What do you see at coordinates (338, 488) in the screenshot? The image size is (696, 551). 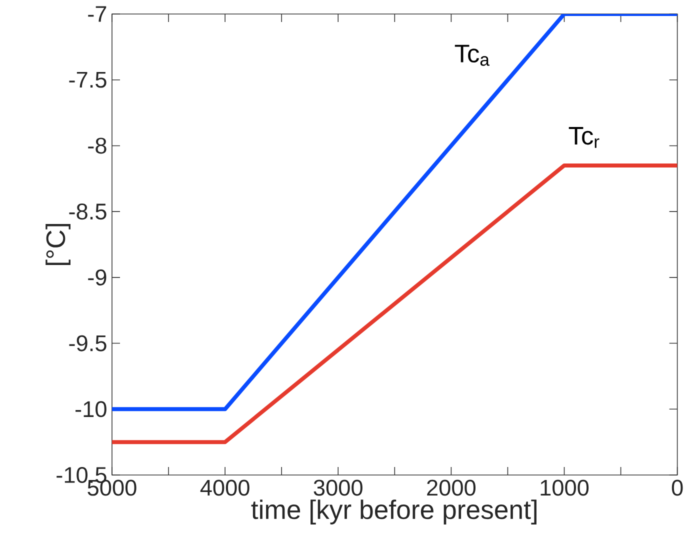 I see `x-tick-label: 3000` at bounding box center [338, 488].